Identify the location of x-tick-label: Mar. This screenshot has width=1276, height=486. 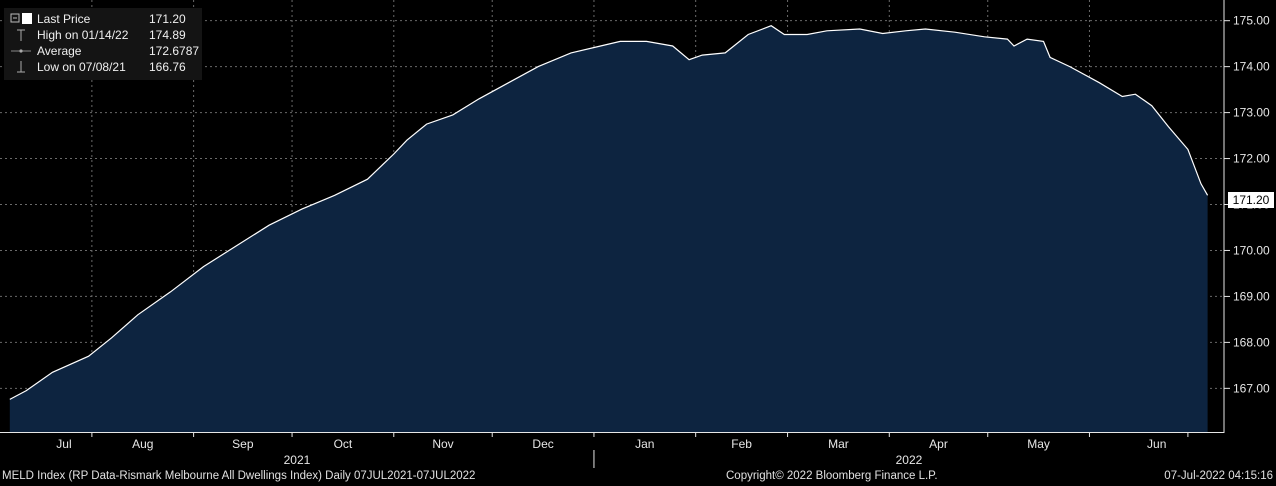
(838, 444).